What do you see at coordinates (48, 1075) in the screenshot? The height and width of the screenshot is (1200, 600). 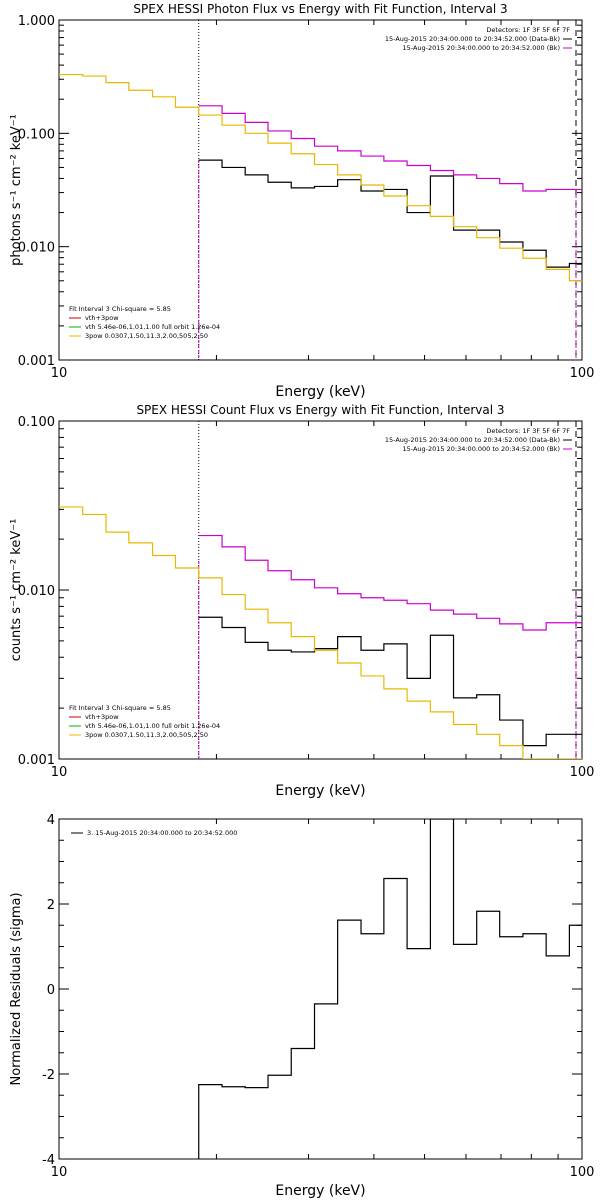 I see `y-tick-label: -2` at bounding box center [48, 1075].